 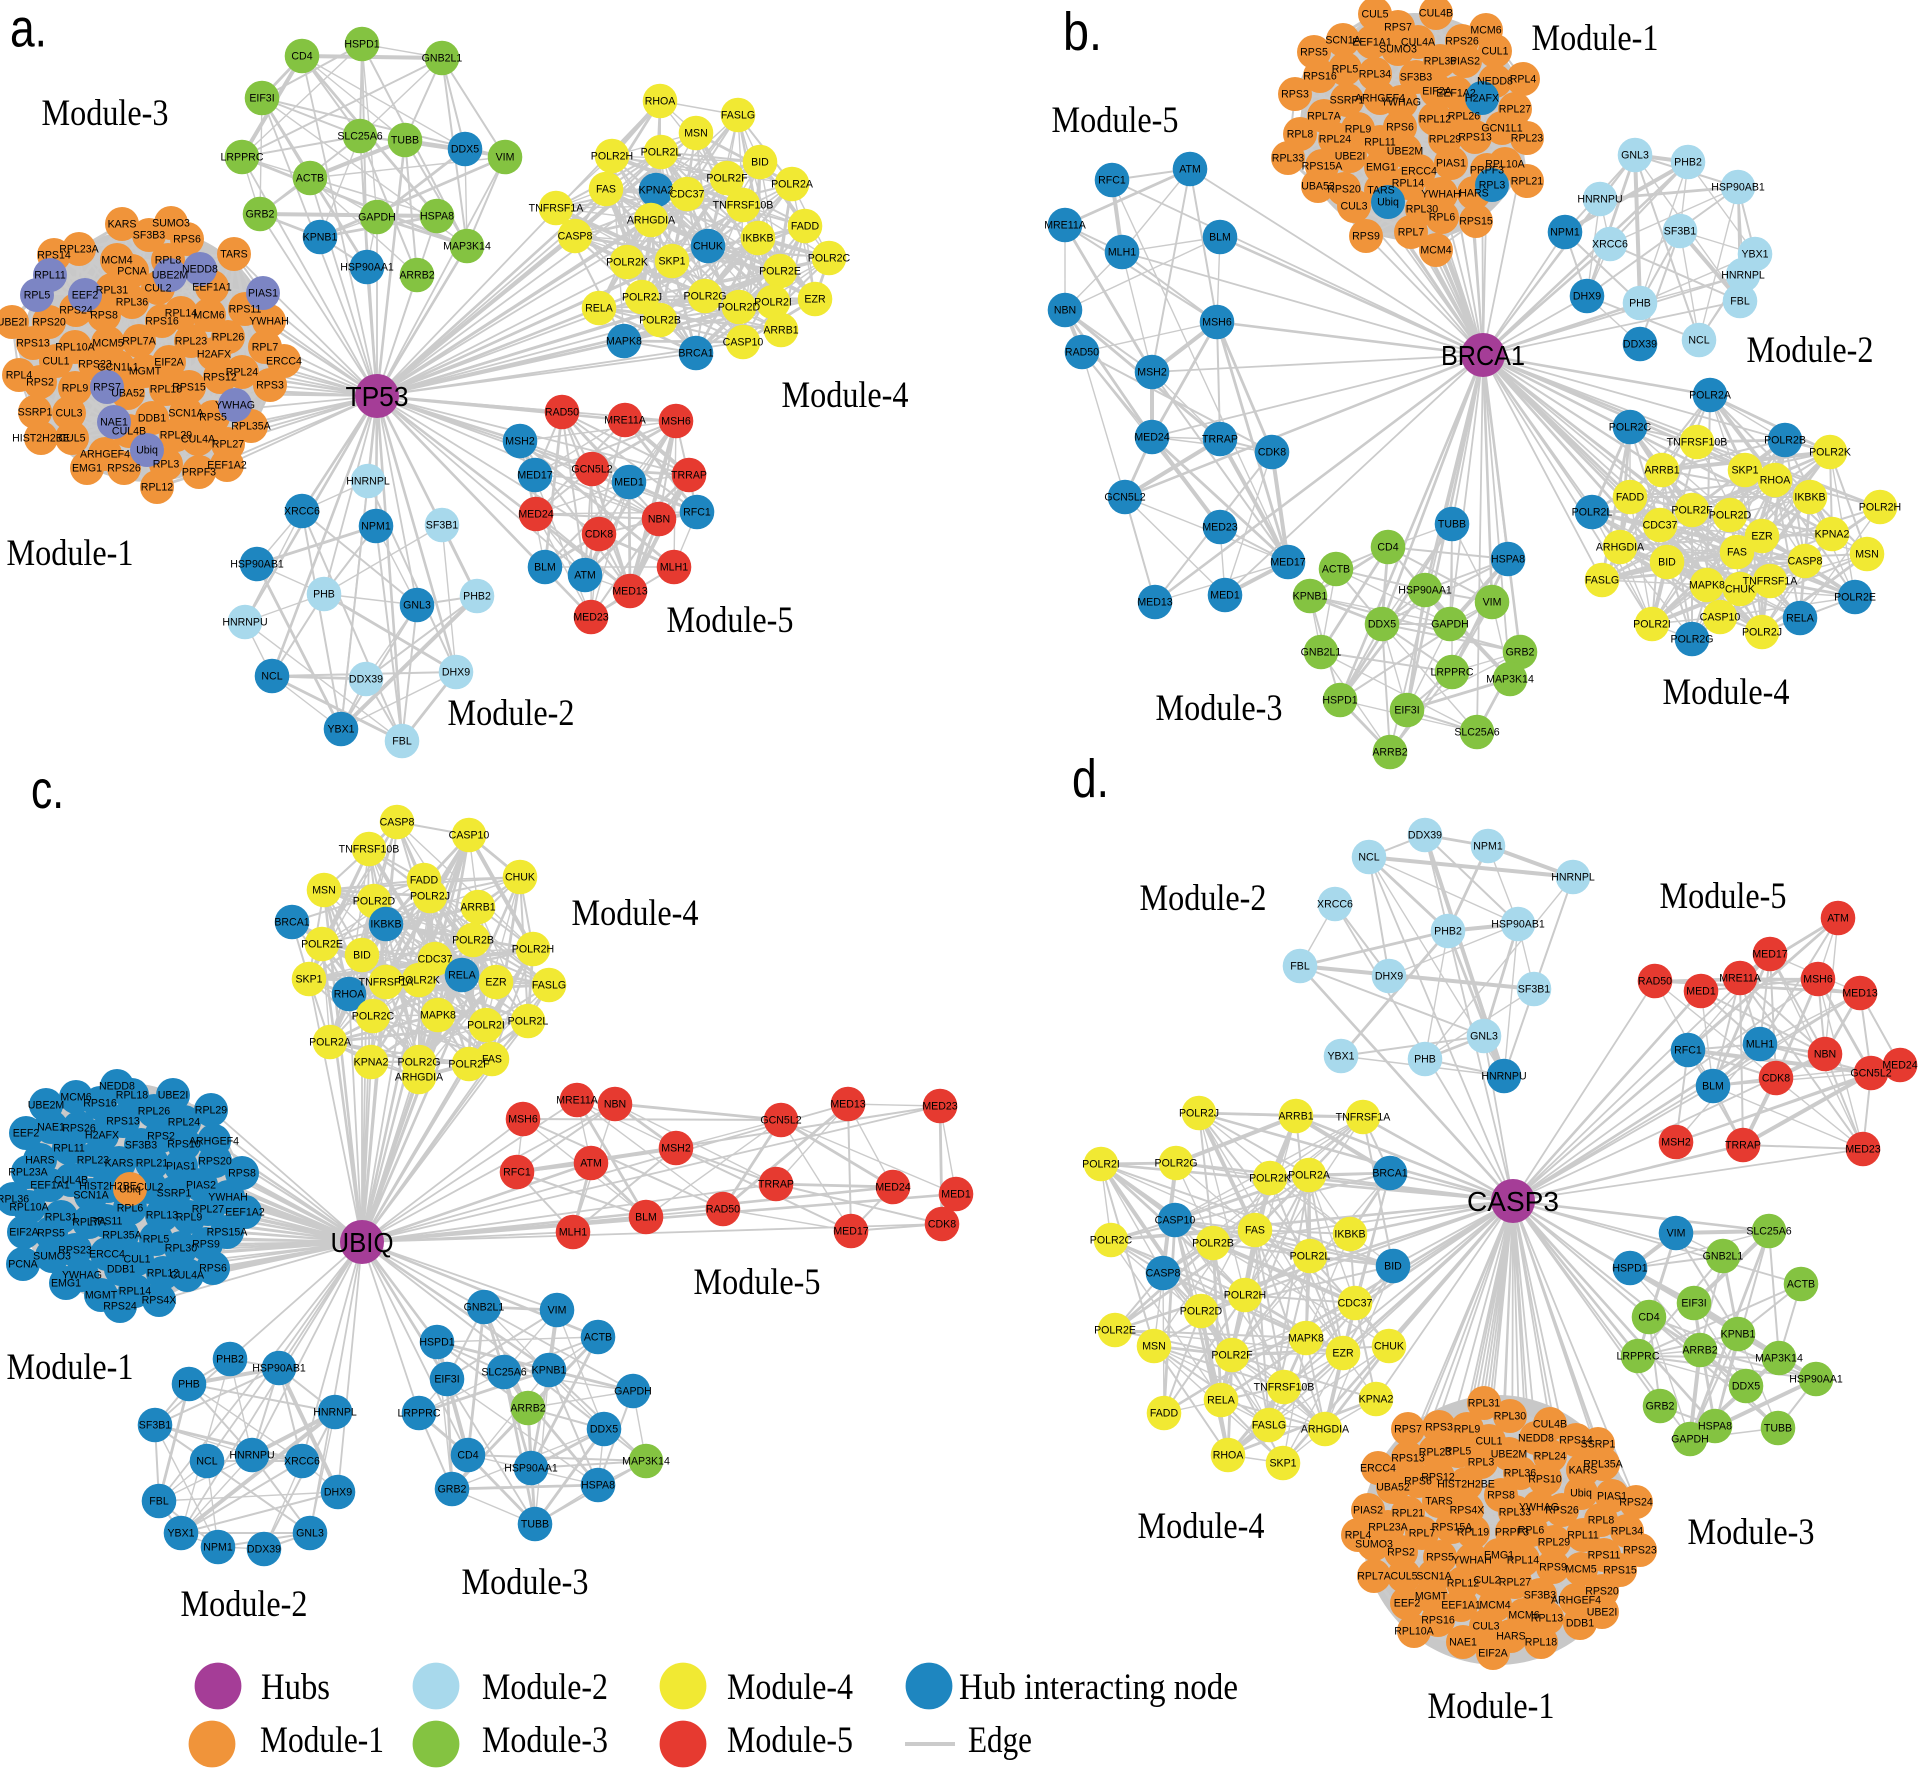 I want to click on svg-text: DHX9, so click(x=1389, y=977).